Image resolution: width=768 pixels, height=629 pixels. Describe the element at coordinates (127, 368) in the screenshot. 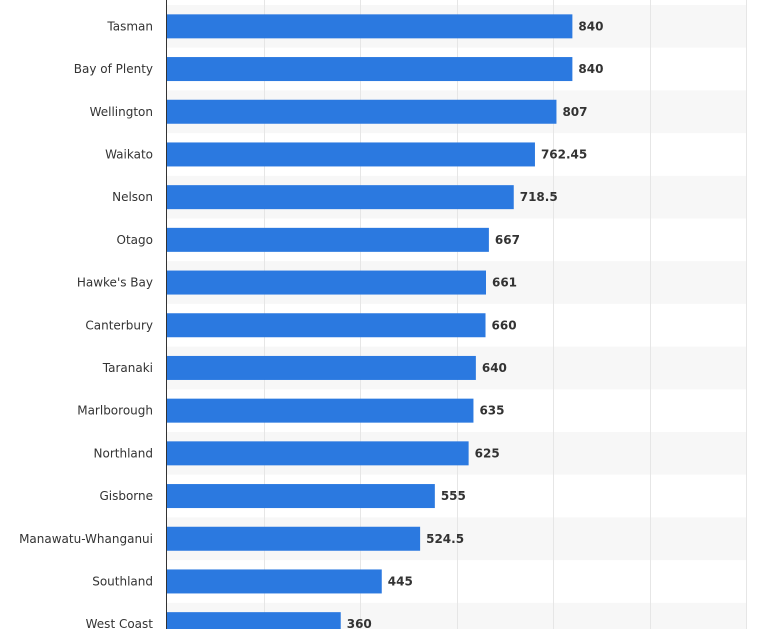

I see `category-label: Taranaki` at that location.